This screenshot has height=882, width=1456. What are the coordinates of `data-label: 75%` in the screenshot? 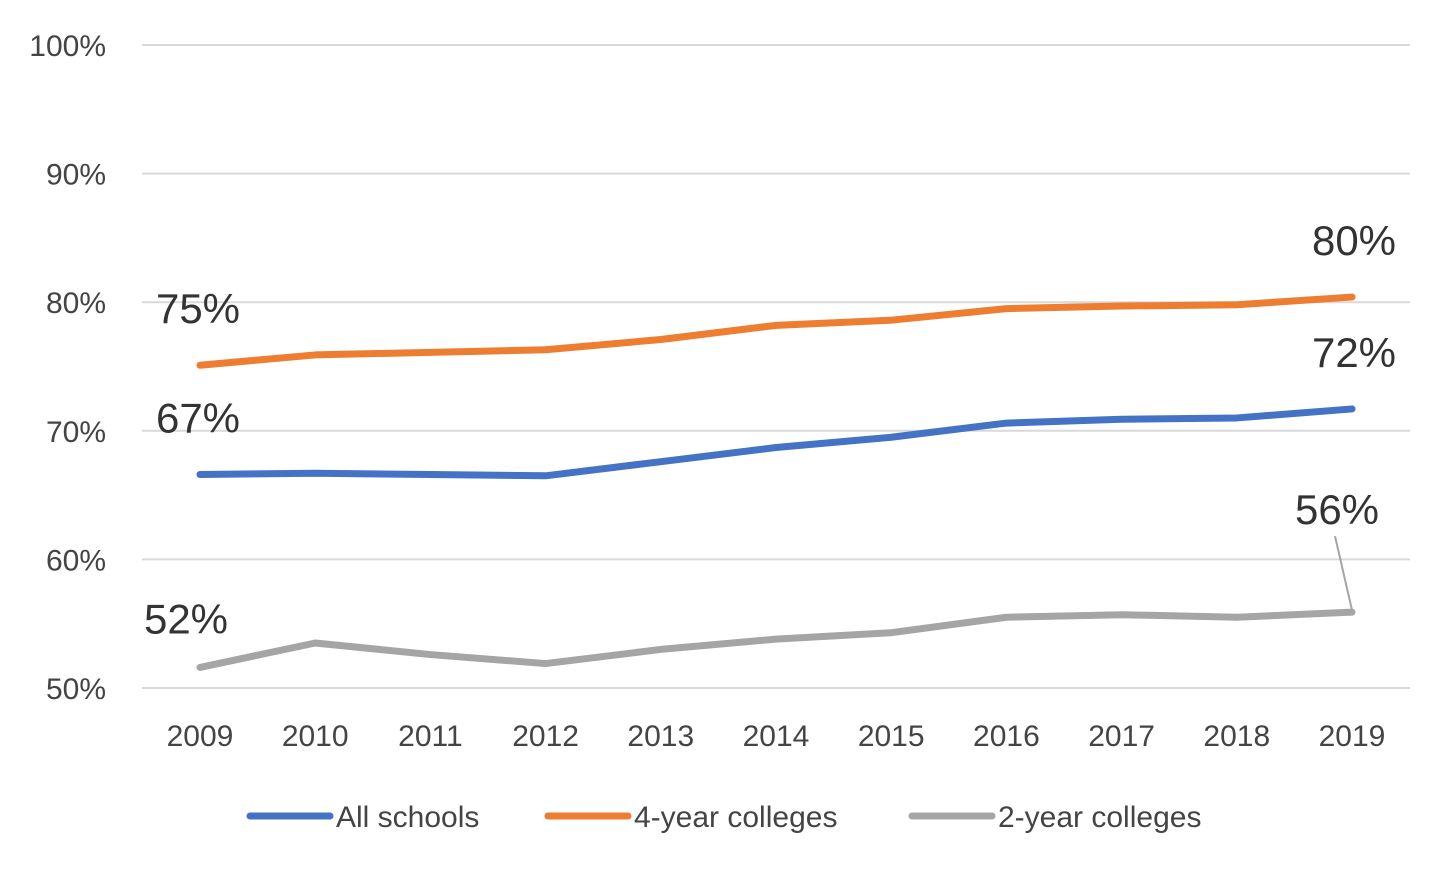 It's located at (198, 308).